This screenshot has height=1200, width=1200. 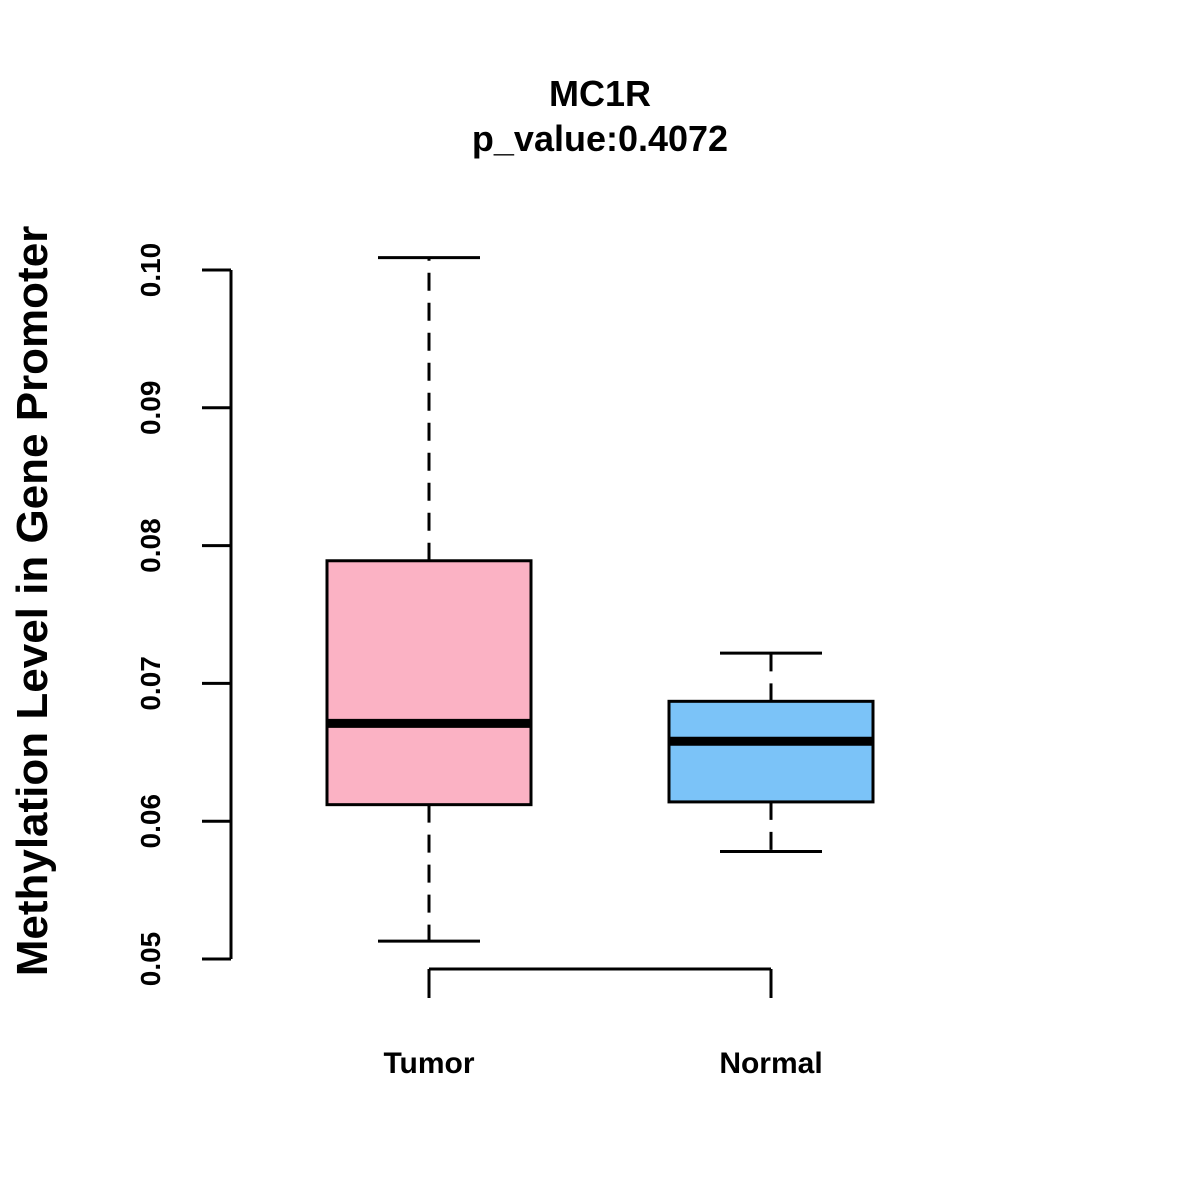 I want to click on x-tick-label: Tumor, so click(x=428, y=1063).